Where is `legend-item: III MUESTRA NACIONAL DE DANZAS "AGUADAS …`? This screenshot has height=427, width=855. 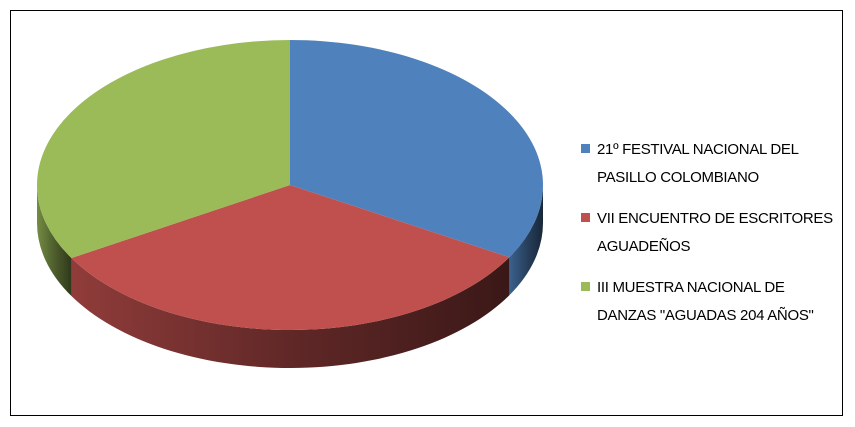
legend-item: III MUESTRA NACIONAL DE DANZAS "AGUADAS … is located at coordinates (708, 302).